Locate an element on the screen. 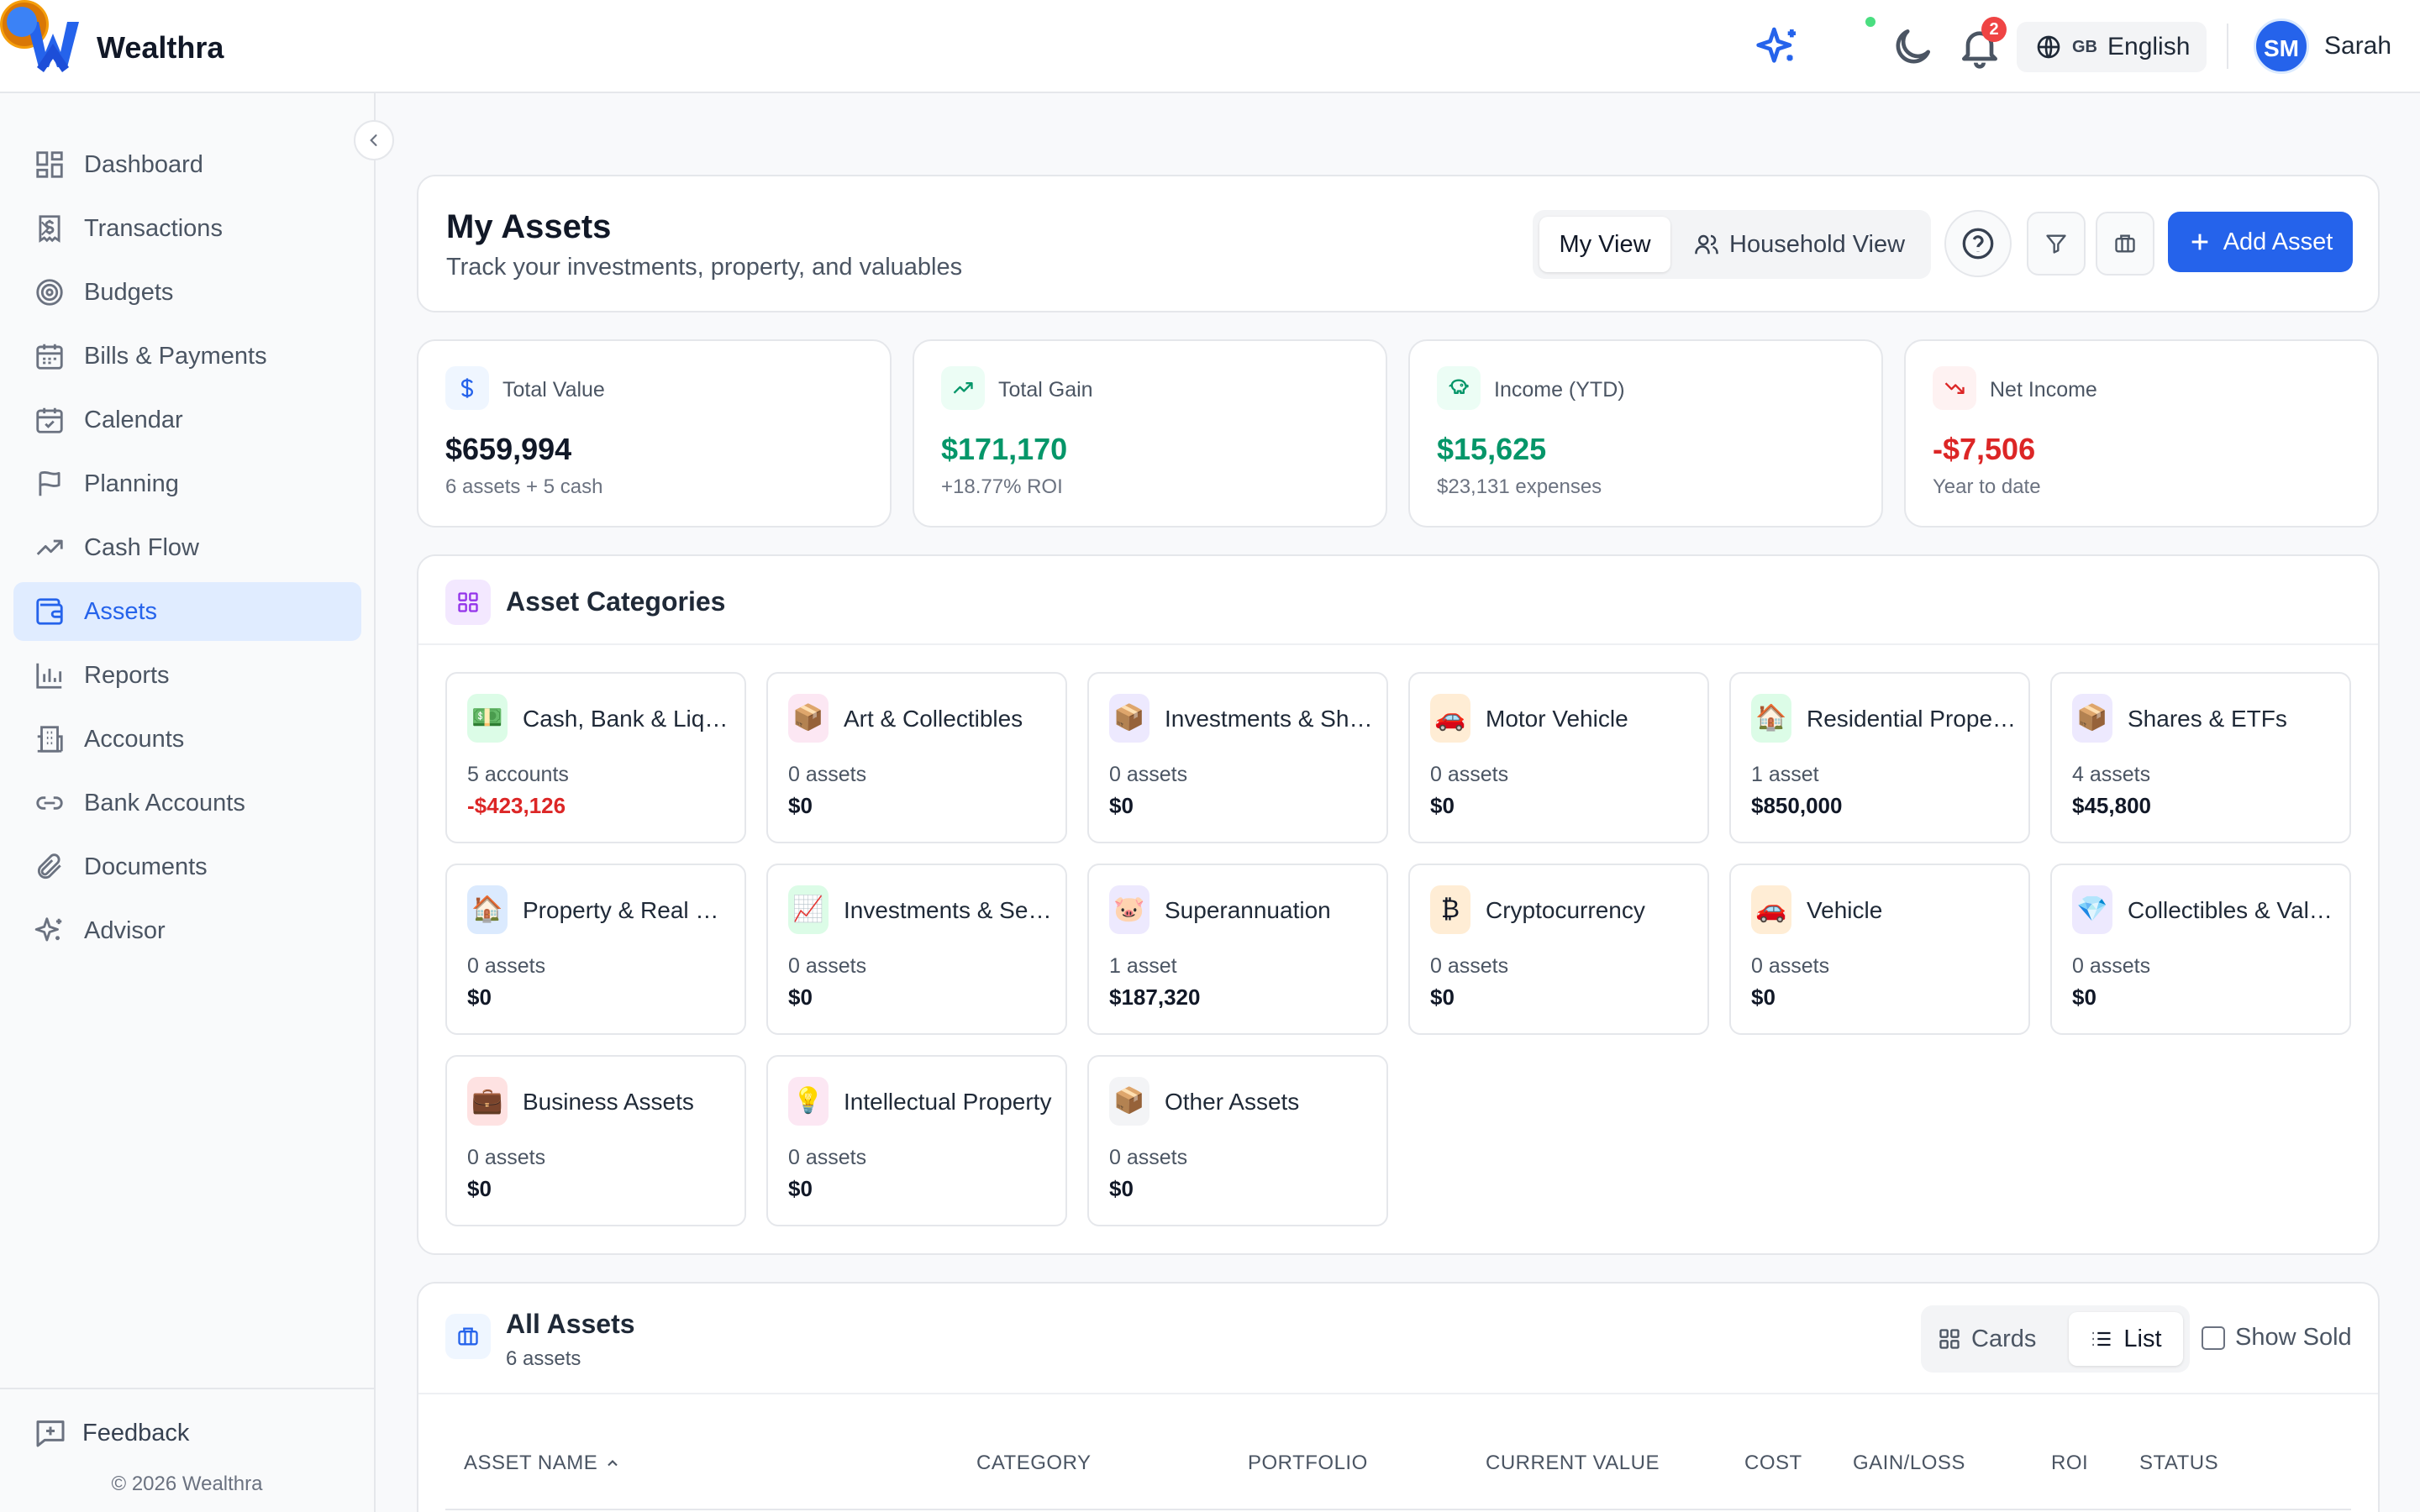 The height and width of the screenshot is (1512, 2420). sidebar-item-accounts: Accounts is located at coordinates (187, 739).